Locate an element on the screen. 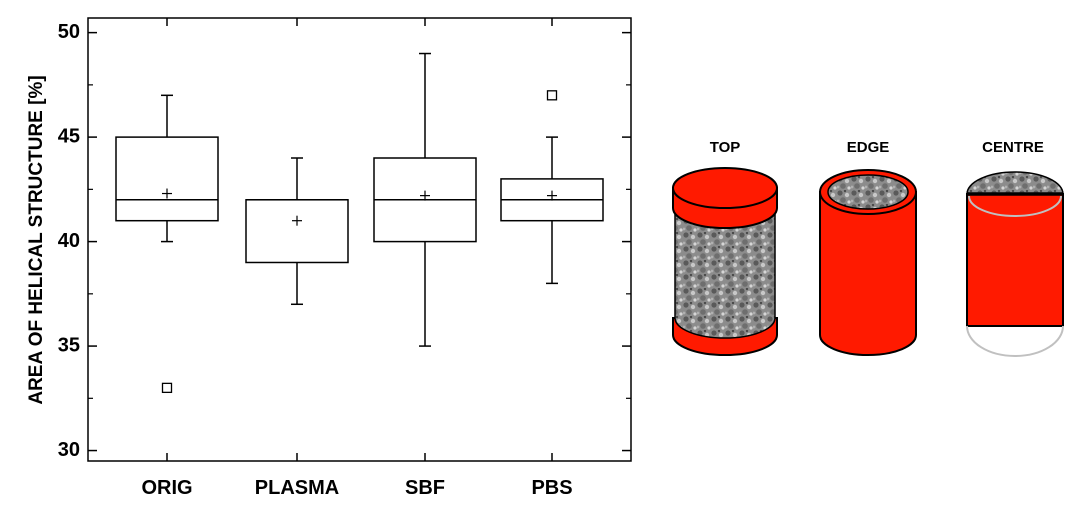  y-tick-label: 35 is located at coordinates (69, 345).